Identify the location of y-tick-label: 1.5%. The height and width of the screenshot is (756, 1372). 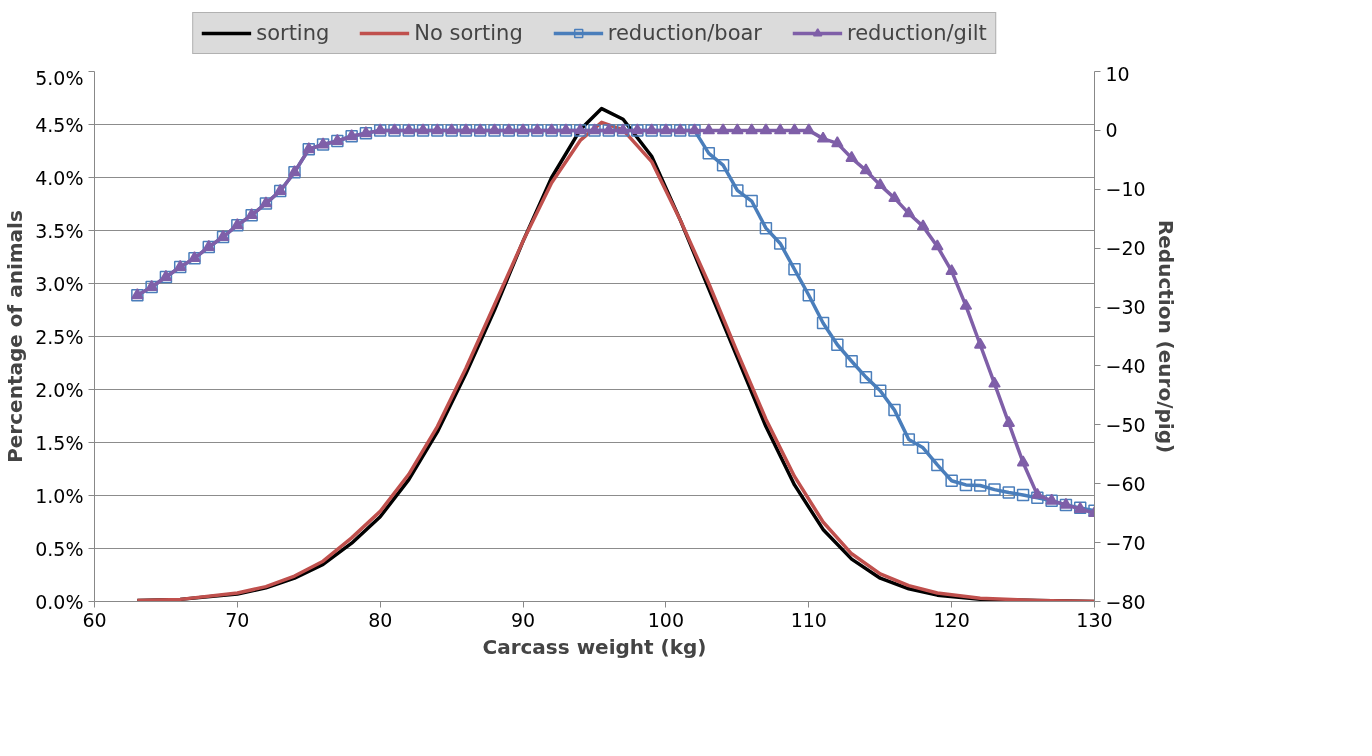
(59, 442).